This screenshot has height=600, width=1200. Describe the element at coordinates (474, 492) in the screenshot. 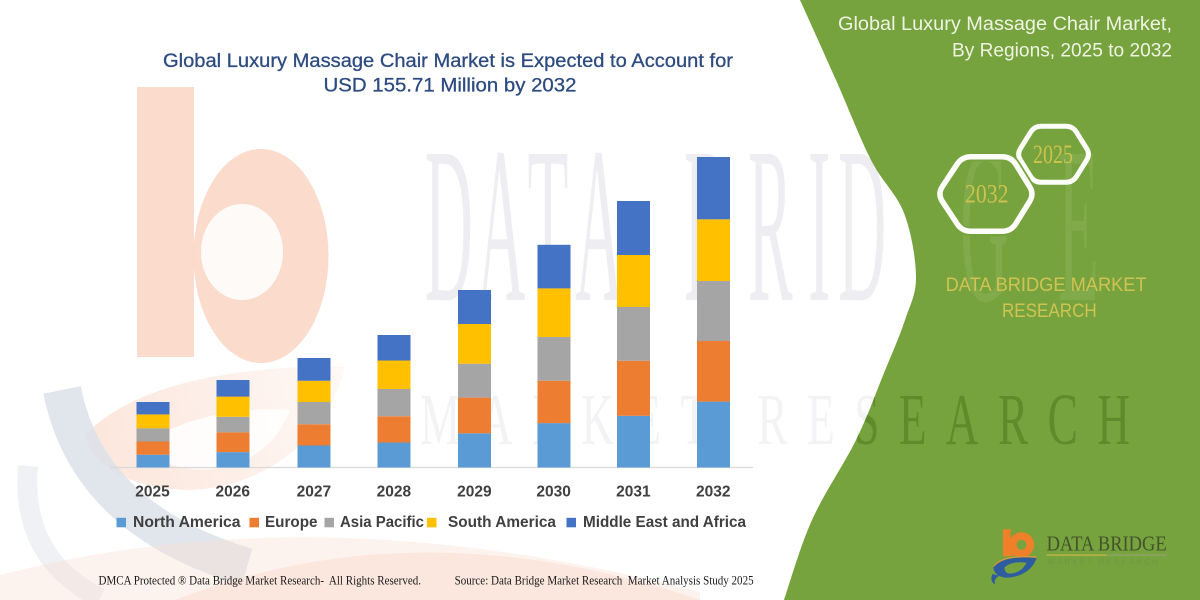

I see `svg-text: 2029` at that location.